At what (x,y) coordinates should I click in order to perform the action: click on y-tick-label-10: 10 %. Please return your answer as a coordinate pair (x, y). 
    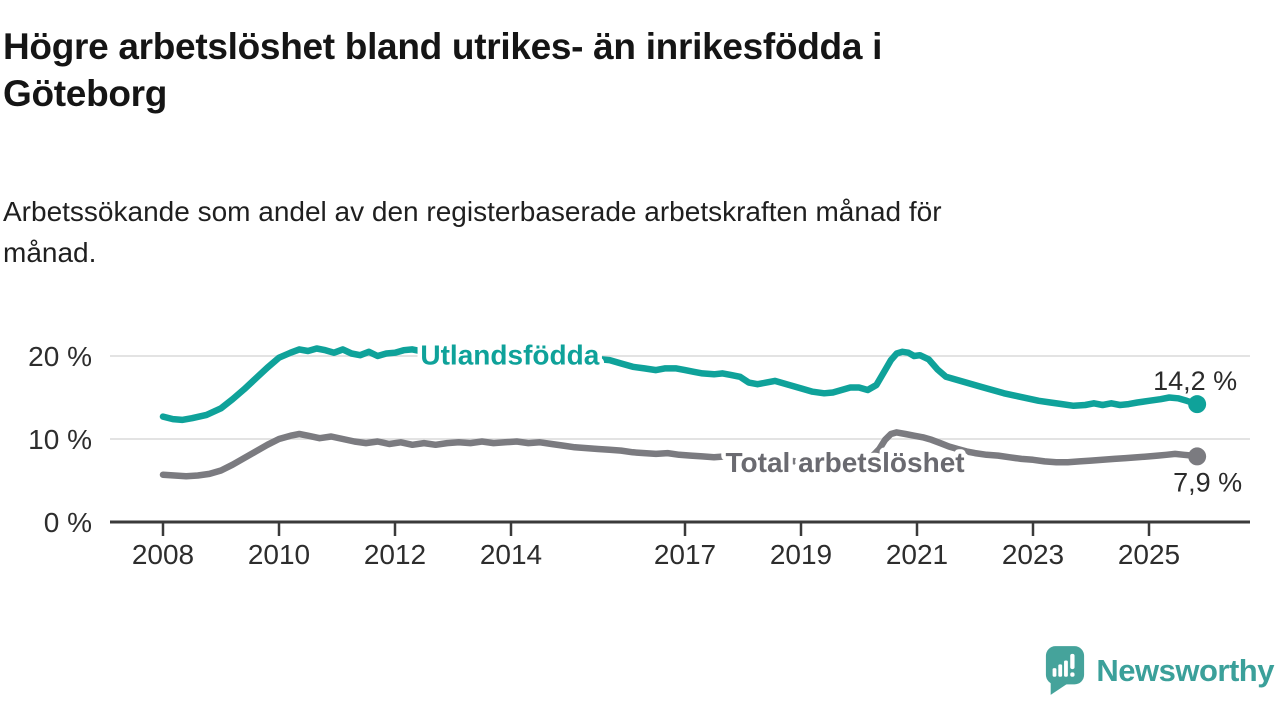
    Looking at the image, I should click on (60, 439).